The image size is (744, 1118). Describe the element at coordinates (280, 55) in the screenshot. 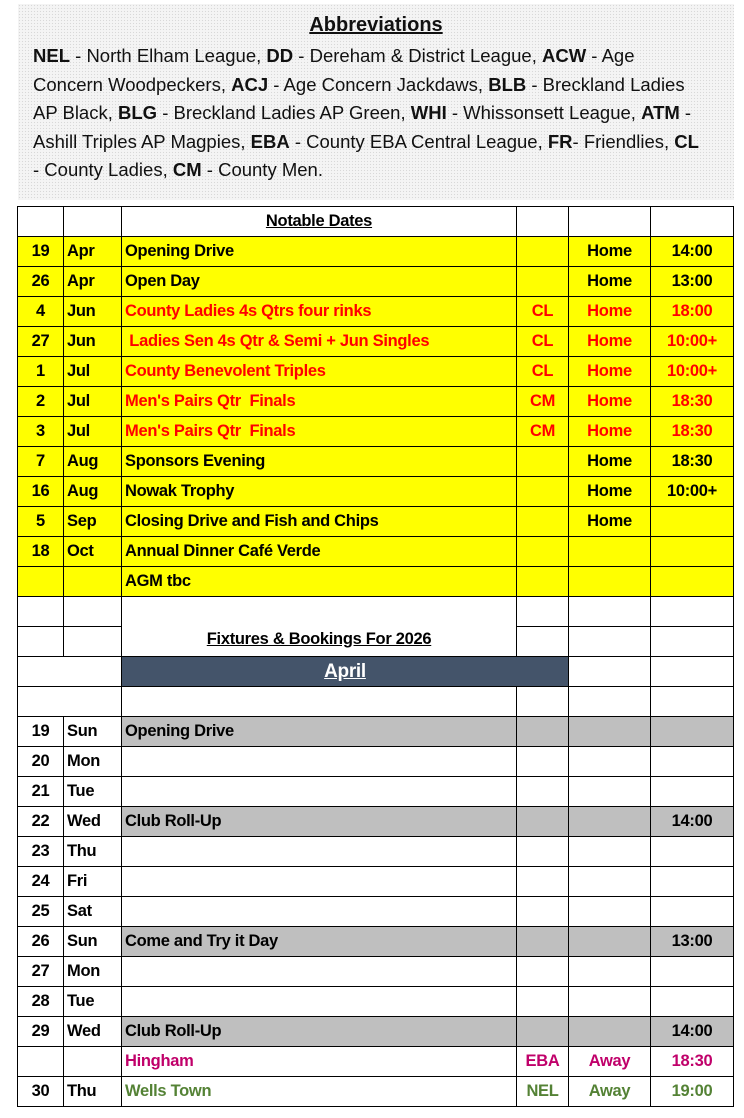

I see `abbr-code: DD` at that location.